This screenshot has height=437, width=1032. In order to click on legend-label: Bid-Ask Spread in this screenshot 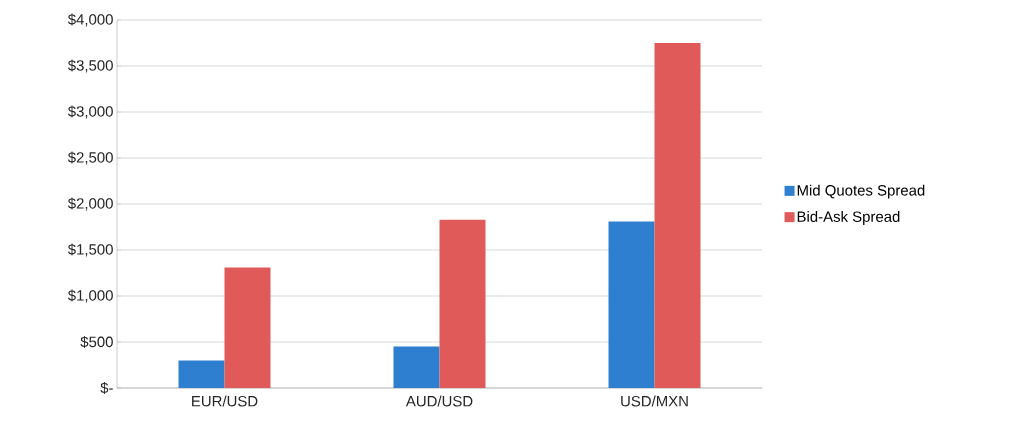, I will do `click(848, 217)`.